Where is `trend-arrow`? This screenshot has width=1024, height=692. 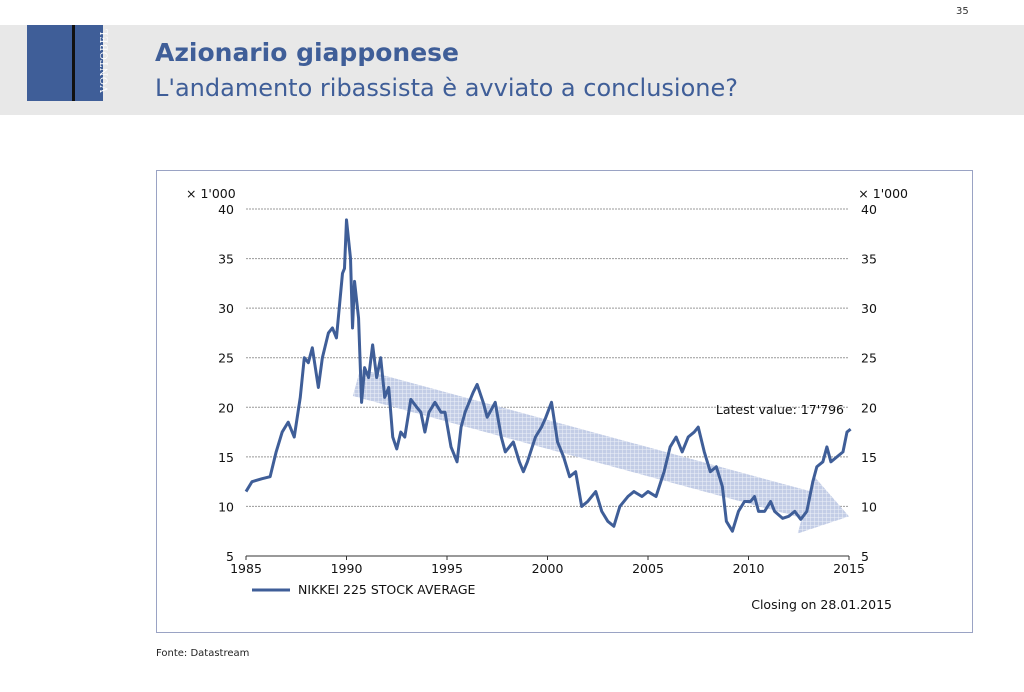
trend-arrow is located at coordinates (600, 451).